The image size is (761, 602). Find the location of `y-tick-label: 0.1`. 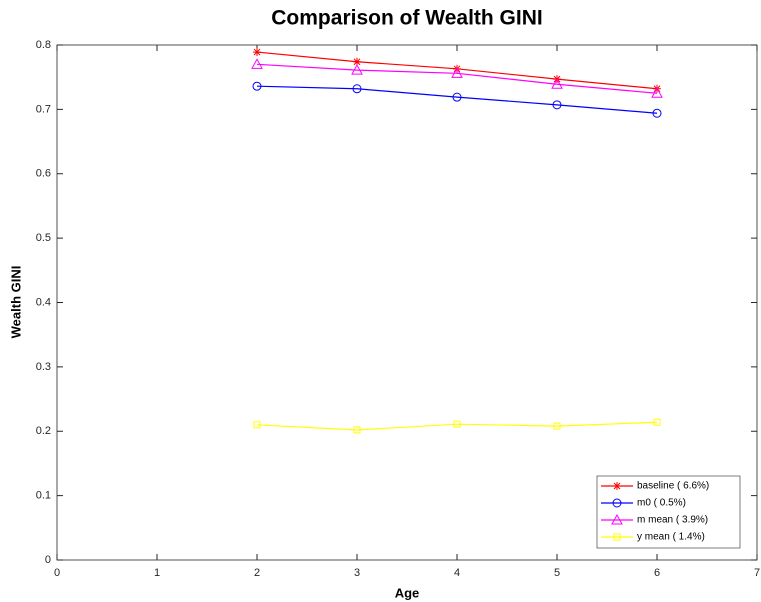

y-tick-label: 0.1 is located at coordinates (43, 496).